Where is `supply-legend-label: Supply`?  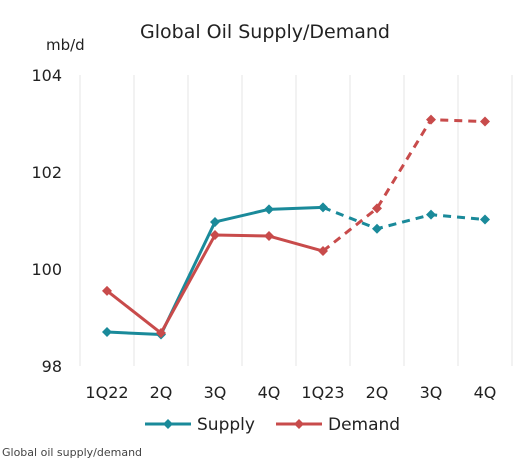
supply-legend-label: Supply is located at coordinates (226, 425).